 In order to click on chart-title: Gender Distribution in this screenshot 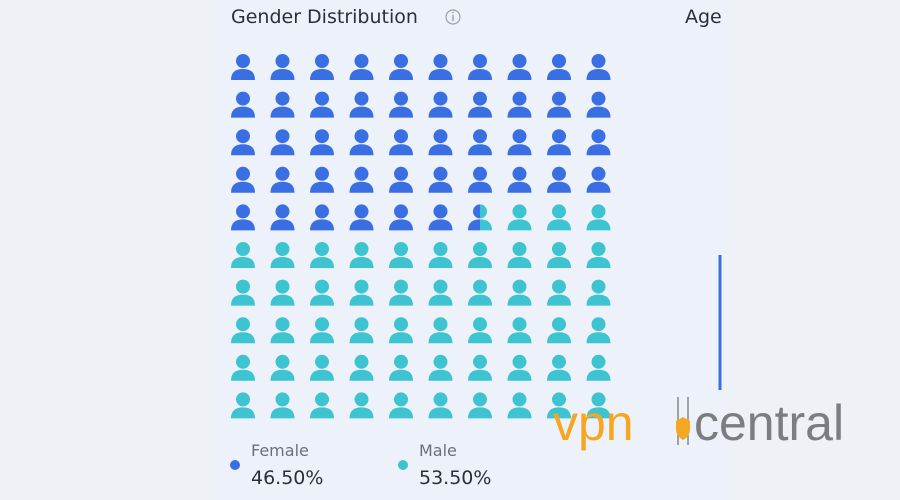, I will do `click(324, 17)`.